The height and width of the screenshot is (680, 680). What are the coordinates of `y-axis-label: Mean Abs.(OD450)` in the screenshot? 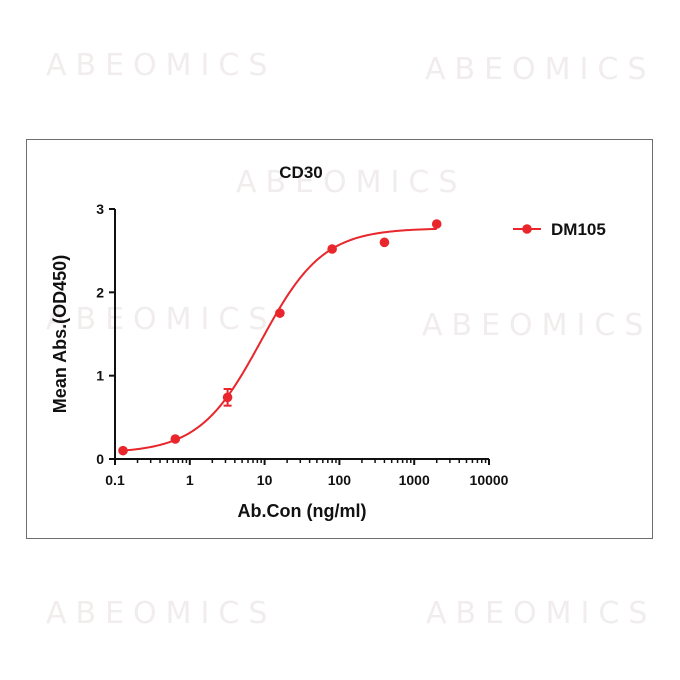 It's located at (60, 334).